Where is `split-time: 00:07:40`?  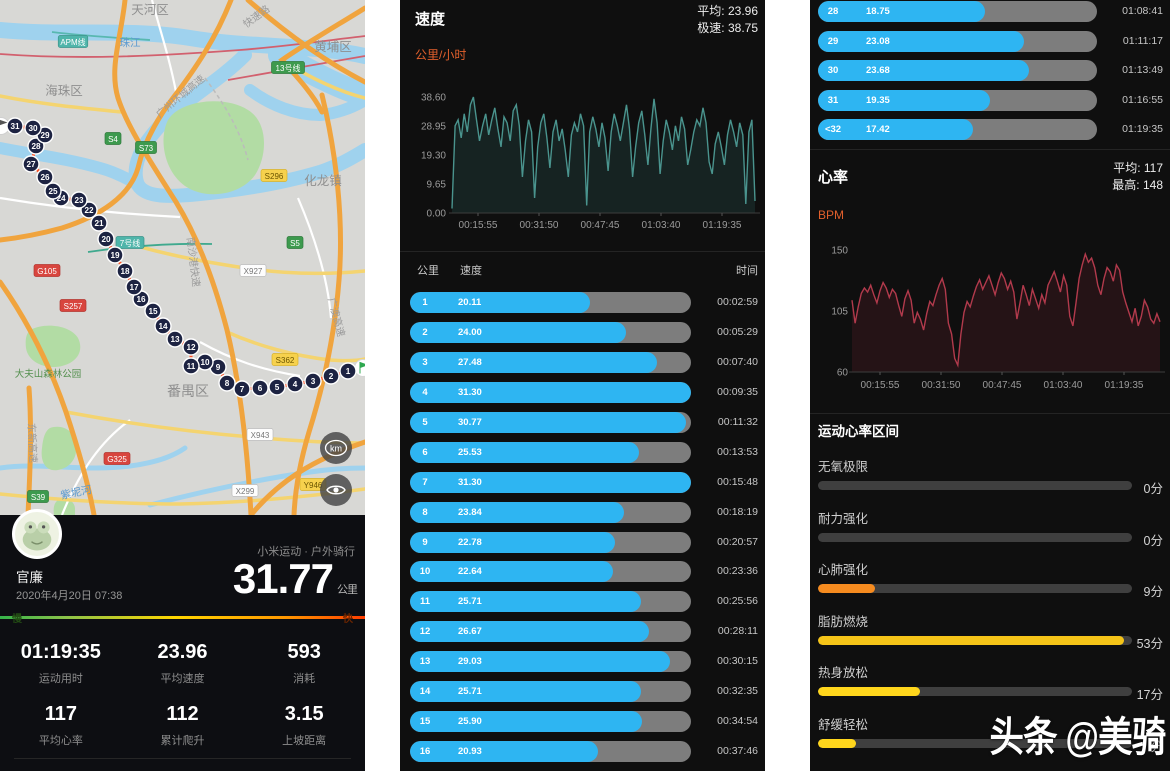
split-time: 00:07:40 is located at coordinates (737, 362).